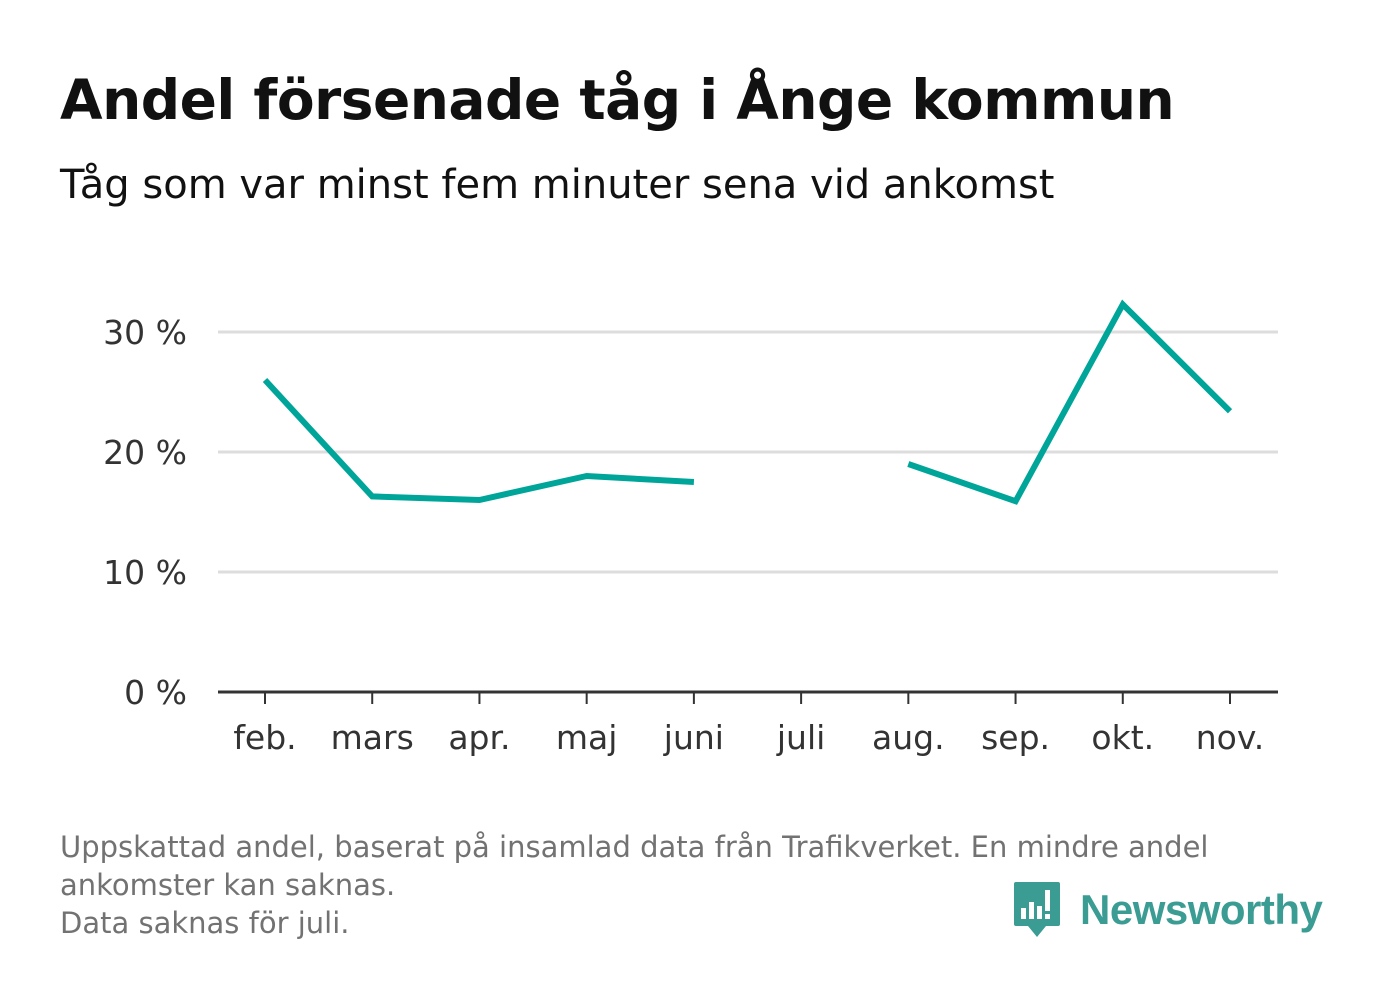 The height and width of the screenshot is (999, 1382). Describe the element at coordinates (145, 452) in the screenshot. I see `y-tick-label: 20 %` at that location.